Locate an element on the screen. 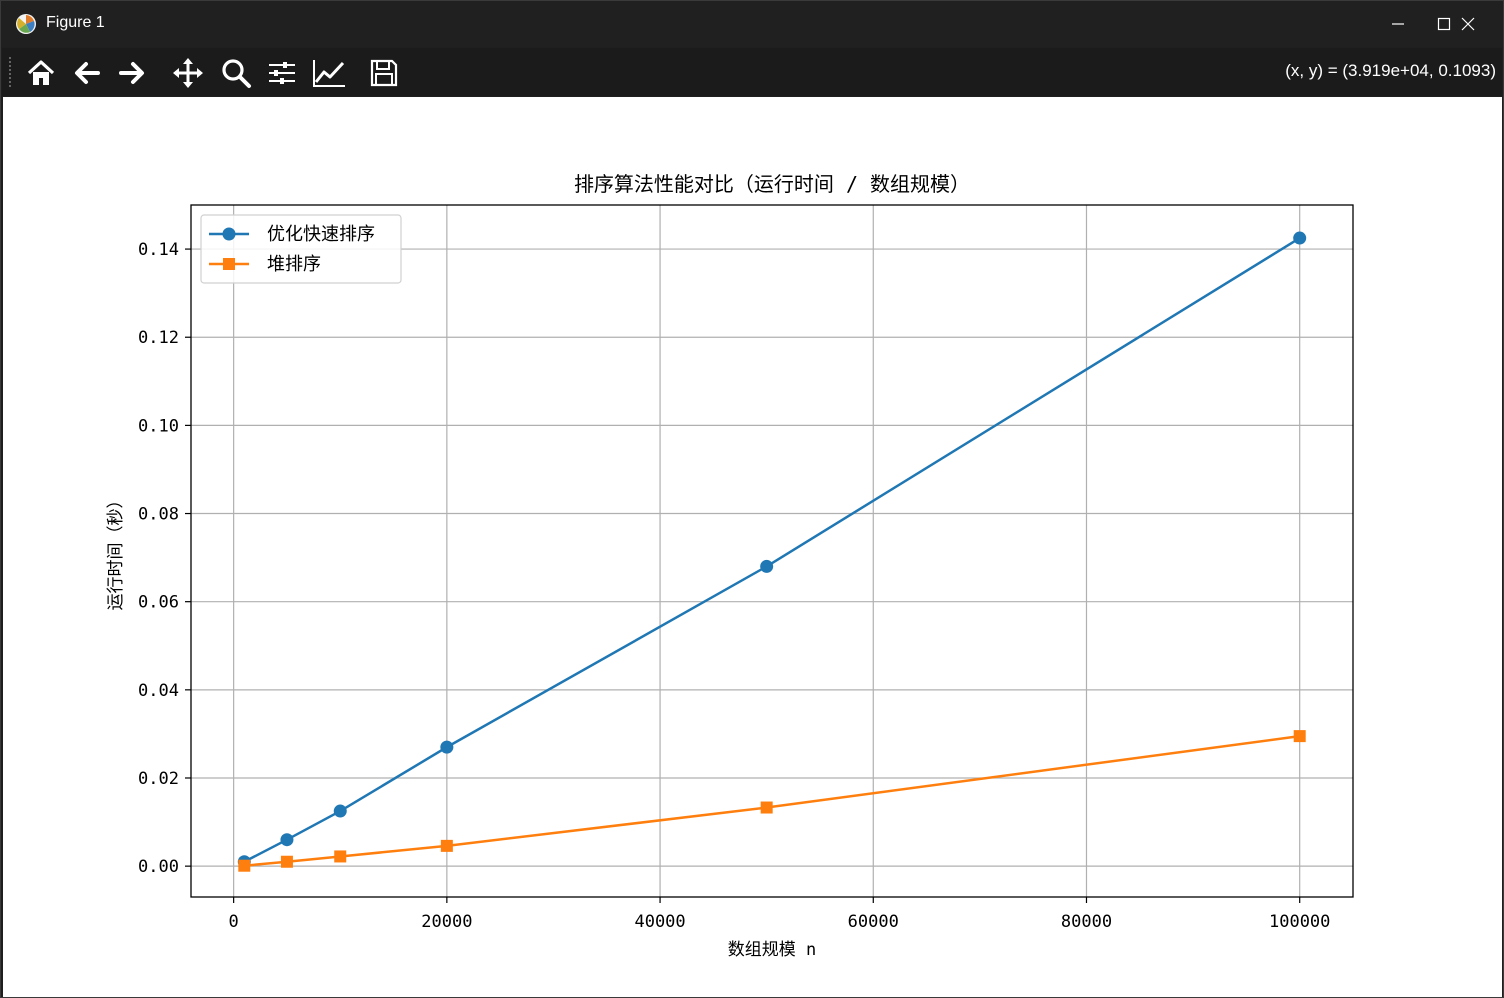  x-tick-label: 80000 is located at coordinates (1086, 922).